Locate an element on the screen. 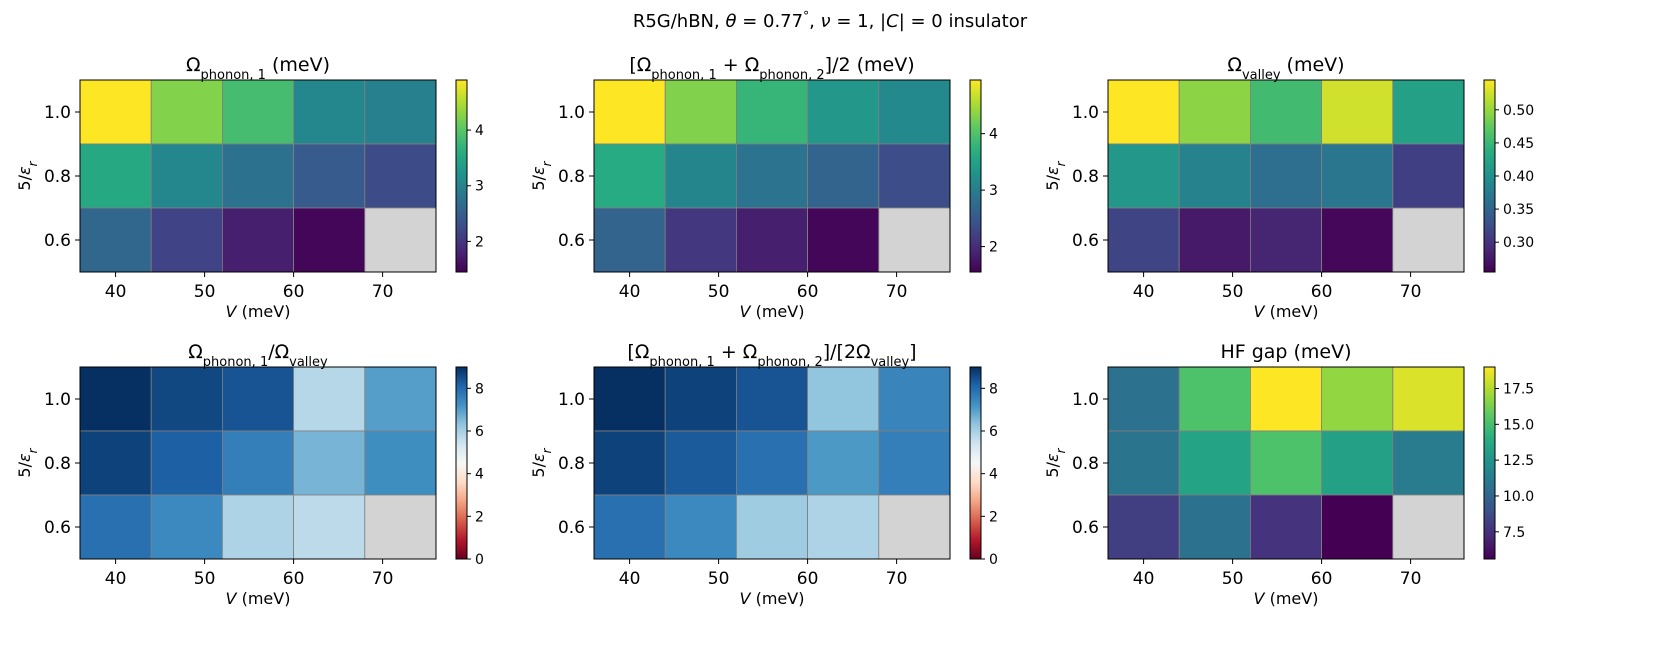 The height and width of the screenshot is (664, 1661). panel-title: Ωvalley (meV) is located at coordinates (1285, 68).